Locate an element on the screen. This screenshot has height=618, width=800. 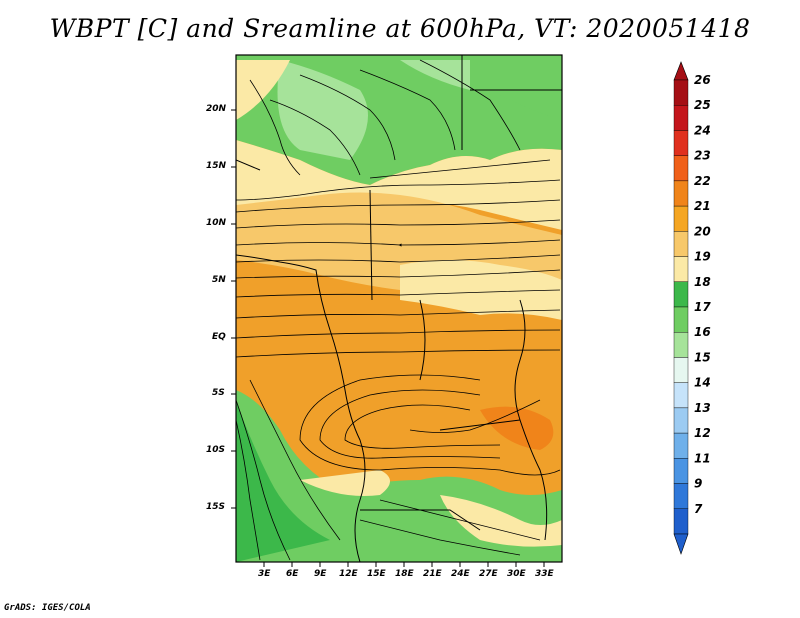
colorbar-label: 25 is located at coordinates (702, 105).